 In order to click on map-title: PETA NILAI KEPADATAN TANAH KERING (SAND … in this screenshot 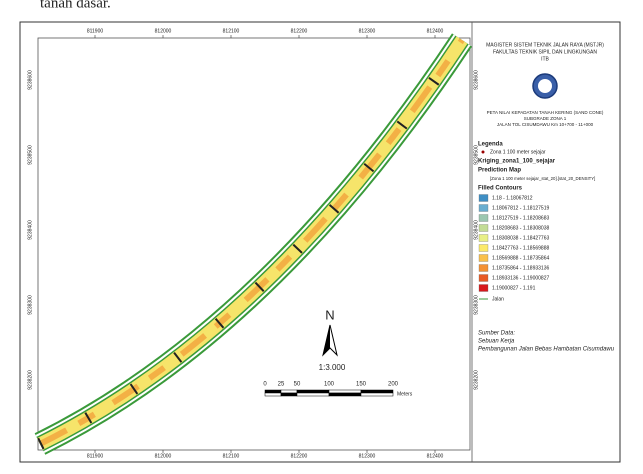, I will do `click(545, 112)`.